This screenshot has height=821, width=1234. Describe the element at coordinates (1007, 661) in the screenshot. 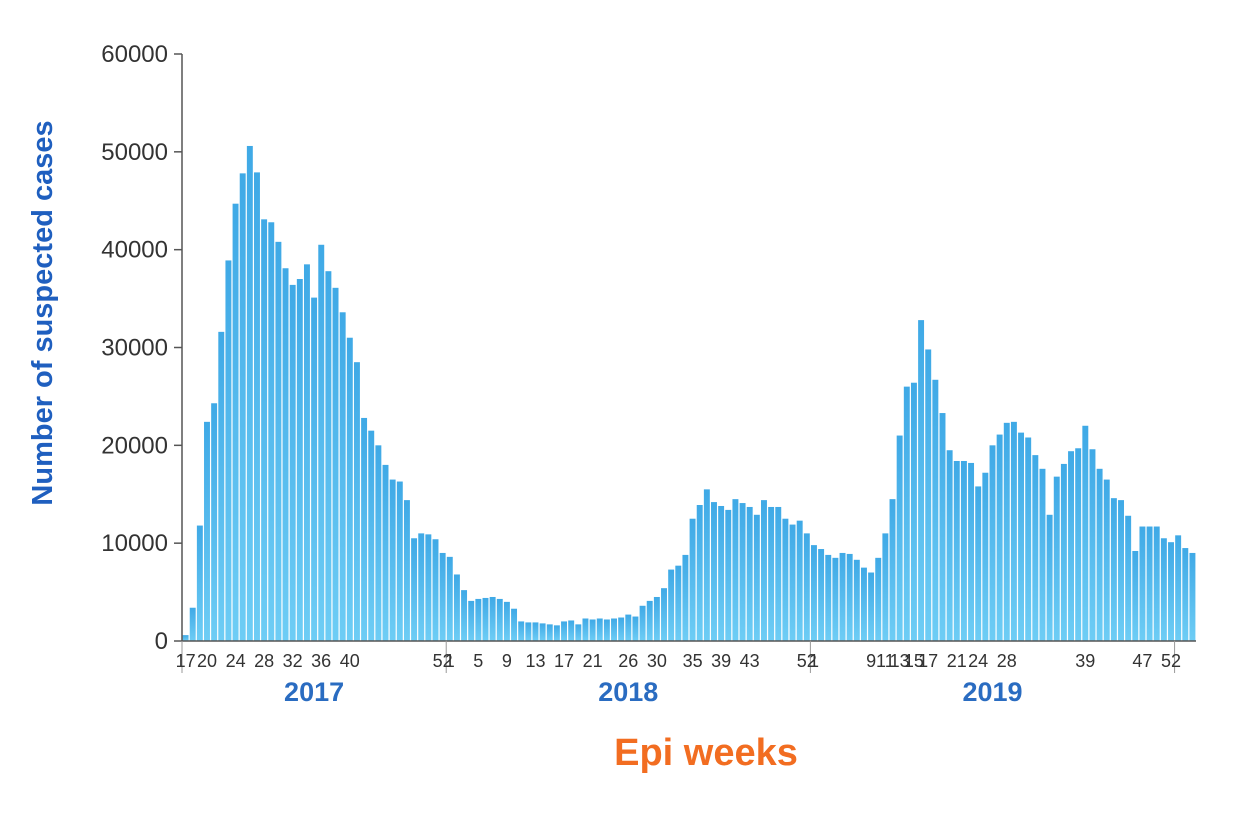

I see `x-tick-label: 28` at that location.